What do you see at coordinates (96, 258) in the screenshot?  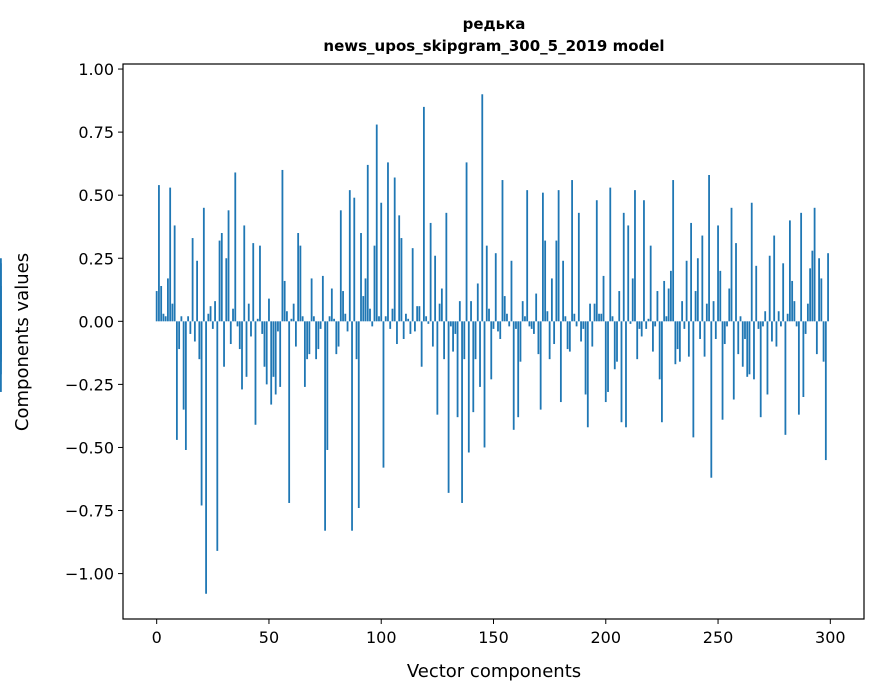 I see `y-tick-label: 0.25` at bounding box center [96, 258].